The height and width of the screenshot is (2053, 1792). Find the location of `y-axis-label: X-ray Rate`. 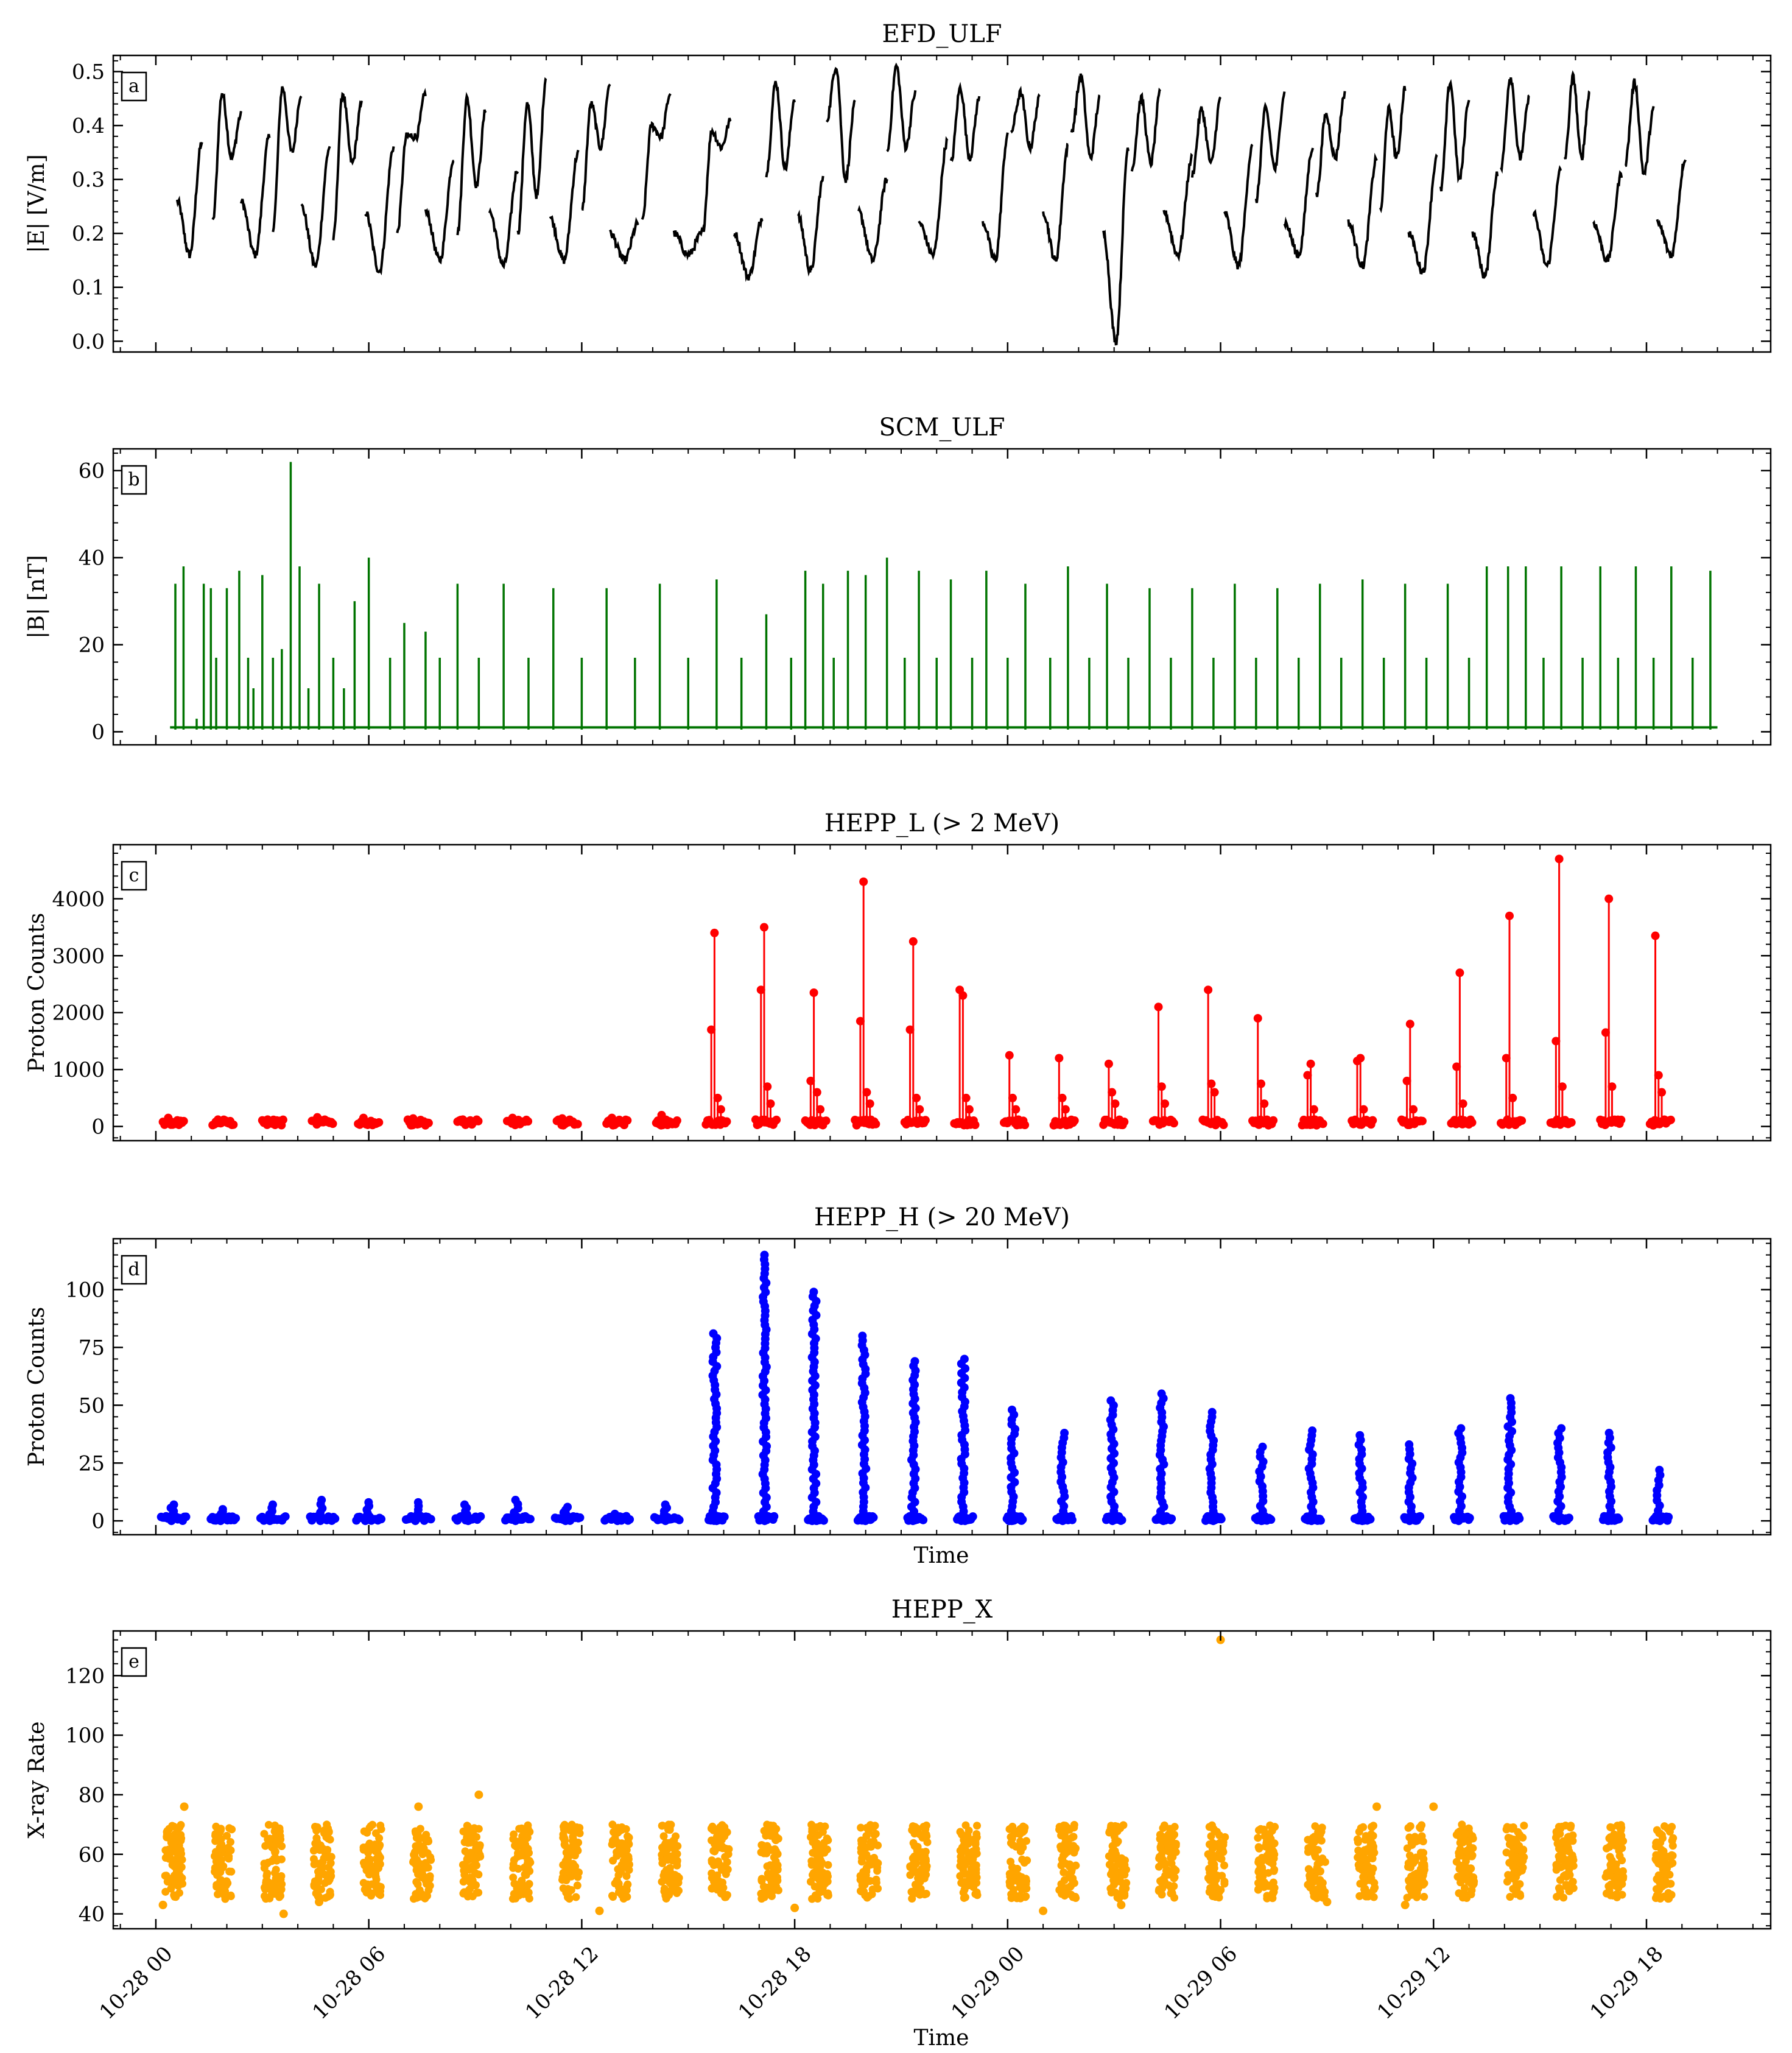

y-axis-label: X-ray Rate is located at coordinates (36, 1779).